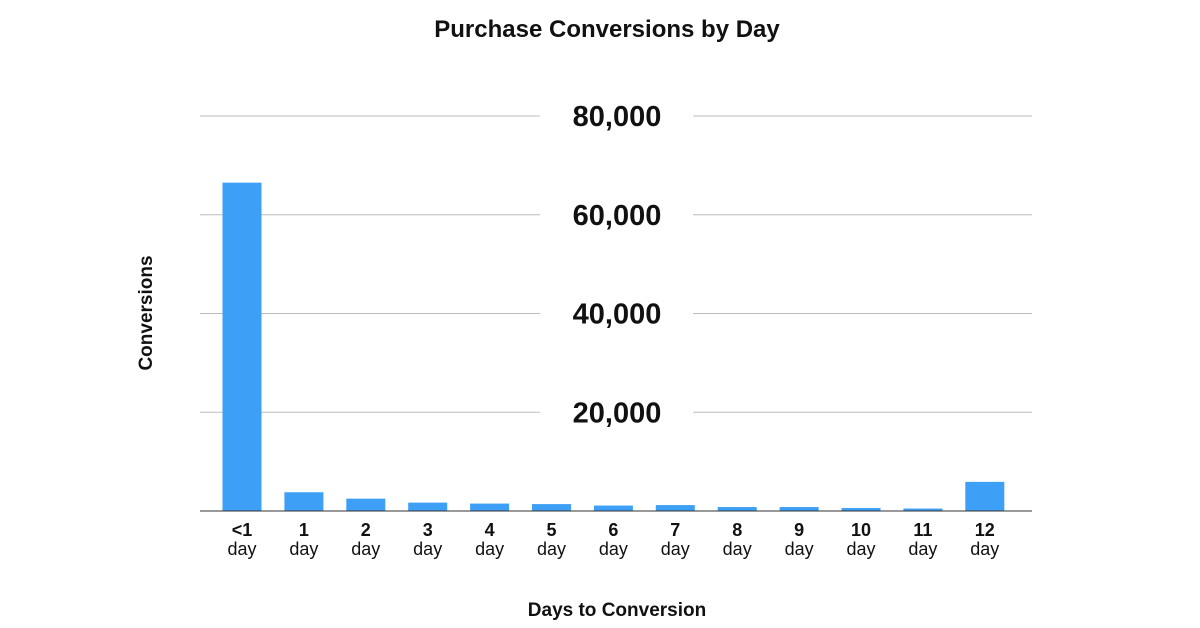 Image resolution: width=1200 pixels, height=628 pixels. I want to click on x-tick-number: 5, so click(551, 530).